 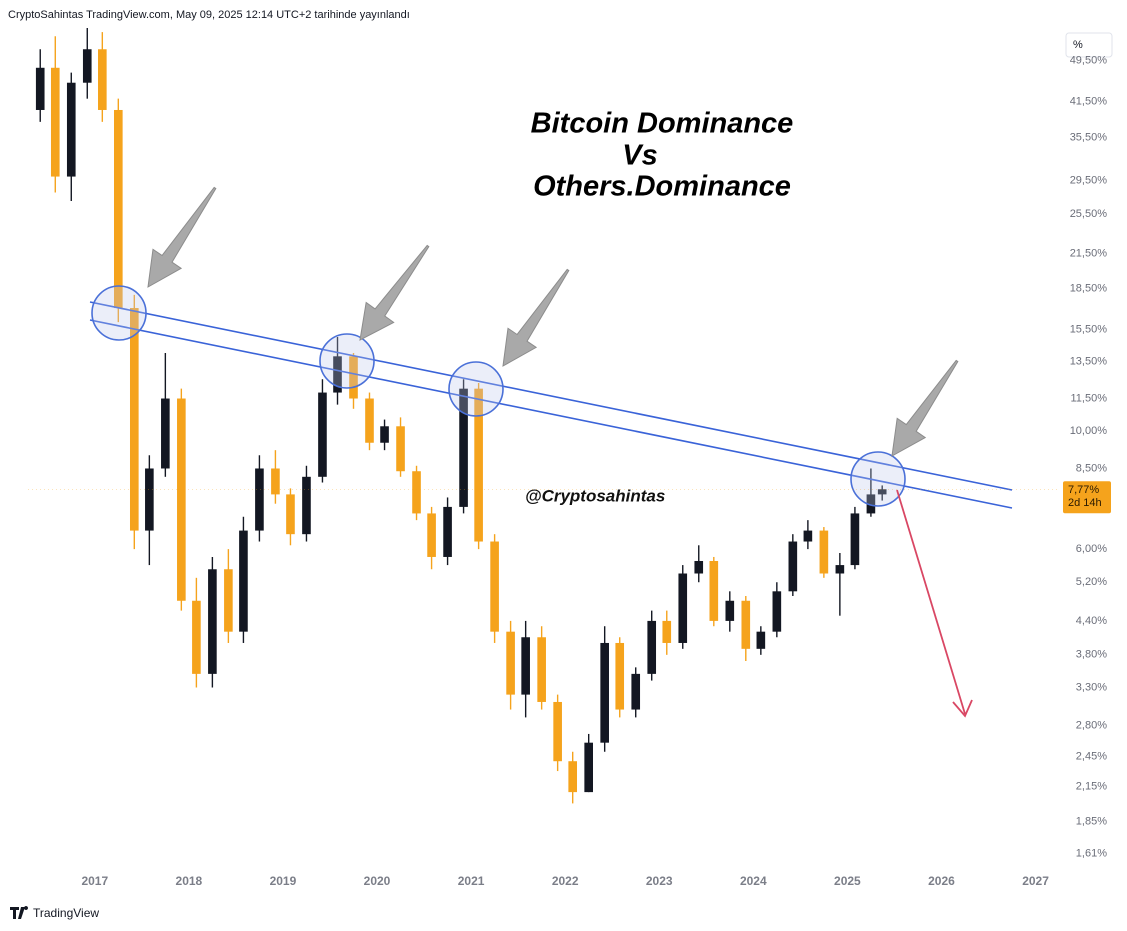 What do you see at coordinates (1089, 138) in the screenshot?
I see `y-tick-label: 35,50%` at bounding box center [1089, 138].